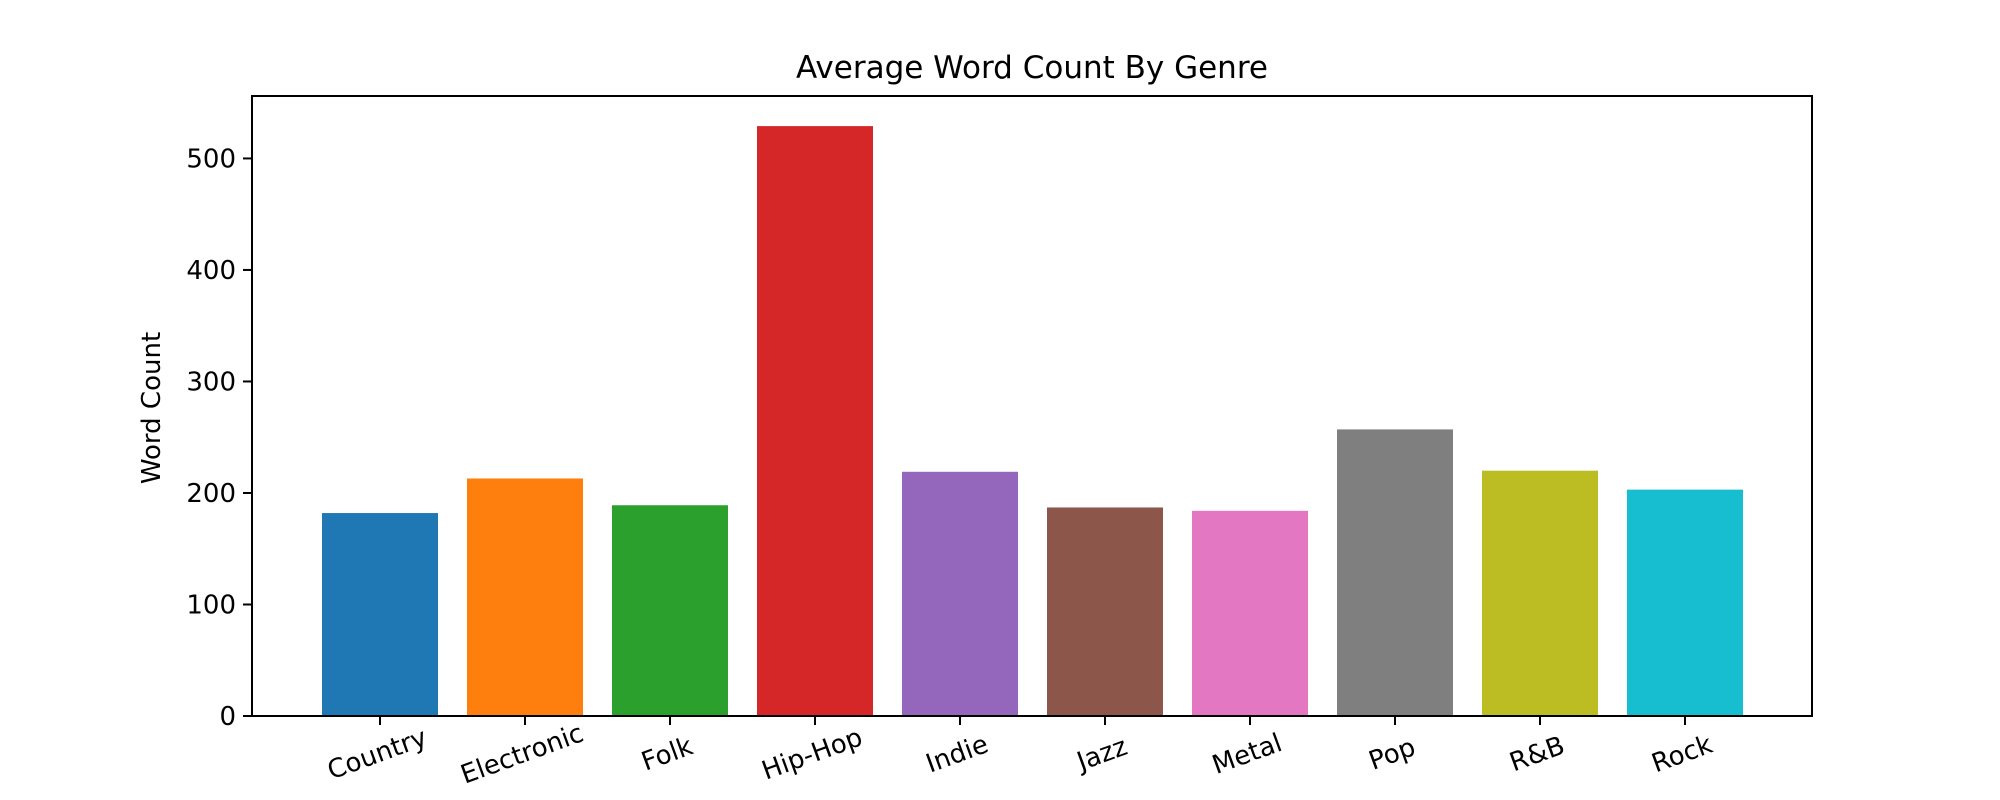 The image size is (2000, 800). What do you see at coordinates (1250, 613) in the screenshot?
I see `bar-metal` at bounding box center [1250, 613].